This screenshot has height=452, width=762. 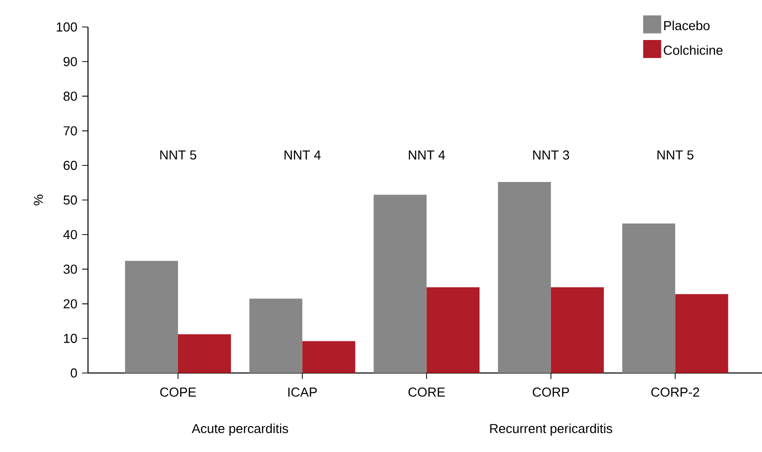 What do you see at coordinates (687, 25) in the screenshot?
I see `legend-label: Placebo` at bounding box center [687, 25].